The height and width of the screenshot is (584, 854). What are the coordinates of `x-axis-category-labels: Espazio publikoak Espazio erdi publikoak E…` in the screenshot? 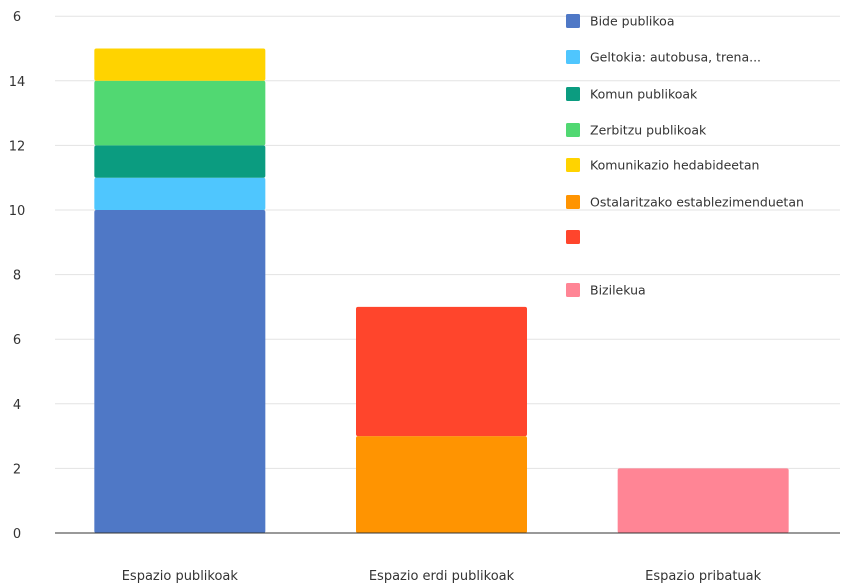 It's located at (442, 576).